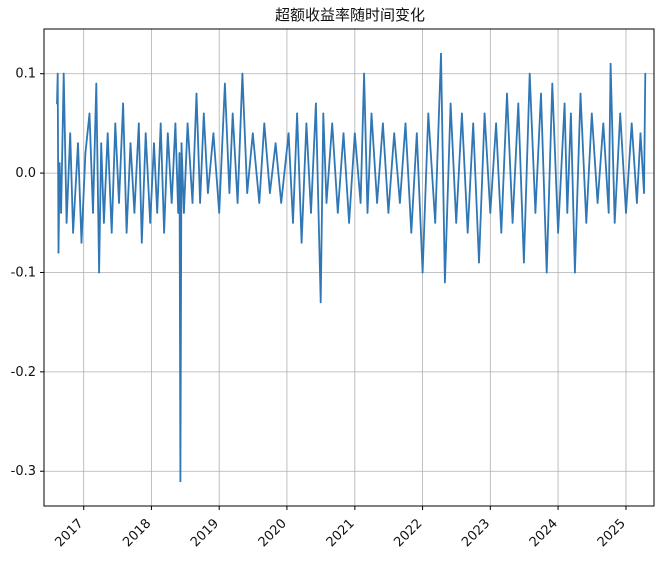  Describe the element at coordinates (23, 272) in the screenshot. I see `y-tick-label: -0.1` at that location.